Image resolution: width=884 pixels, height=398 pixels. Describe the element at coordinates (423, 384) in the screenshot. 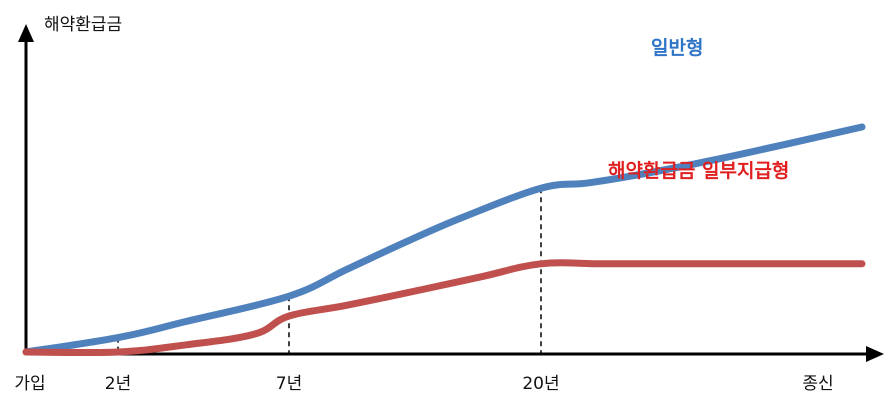

I see `x-tick-labels: 가입 2년 7년 20년 종신` at that location.